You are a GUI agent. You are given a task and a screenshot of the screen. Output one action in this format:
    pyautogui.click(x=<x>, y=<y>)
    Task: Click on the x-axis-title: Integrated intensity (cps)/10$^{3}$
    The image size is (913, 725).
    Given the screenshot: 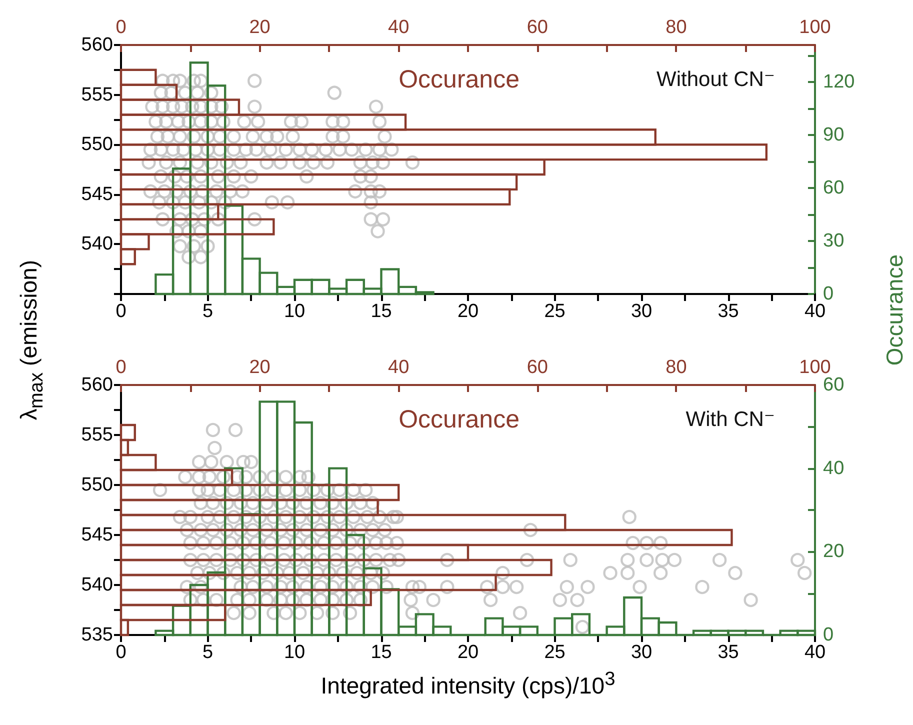 What is the action you would take?
    pyautogui.click(x=468, y=684)
    